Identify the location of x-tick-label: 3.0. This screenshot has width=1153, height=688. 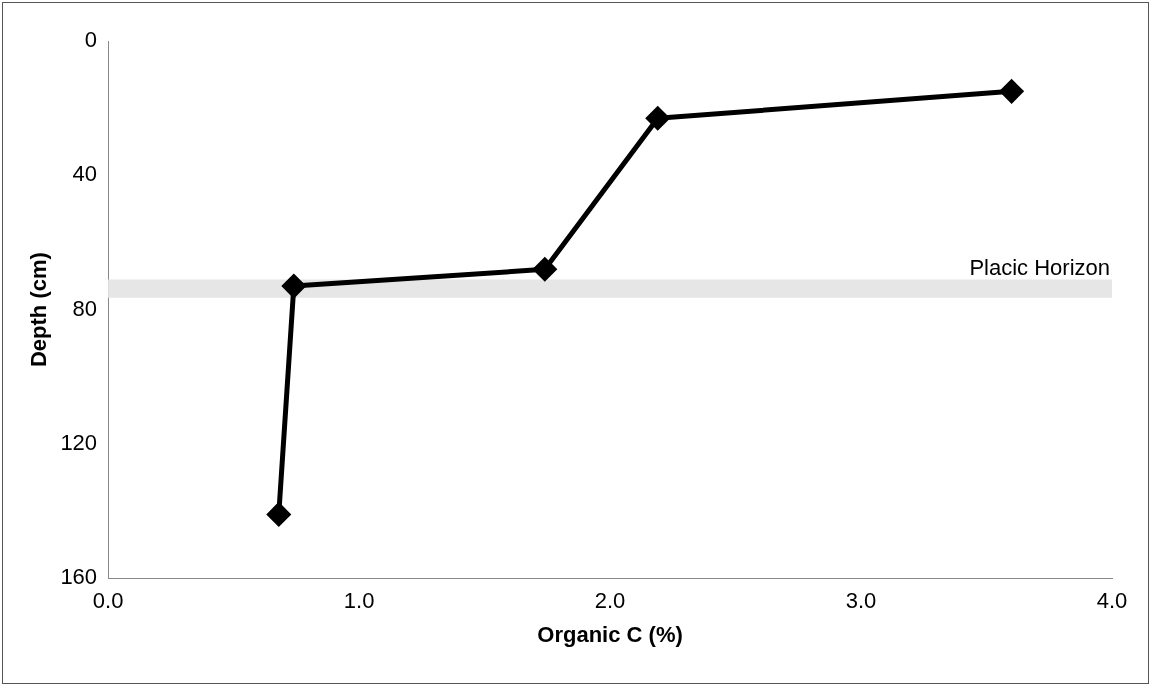
(861, 601).